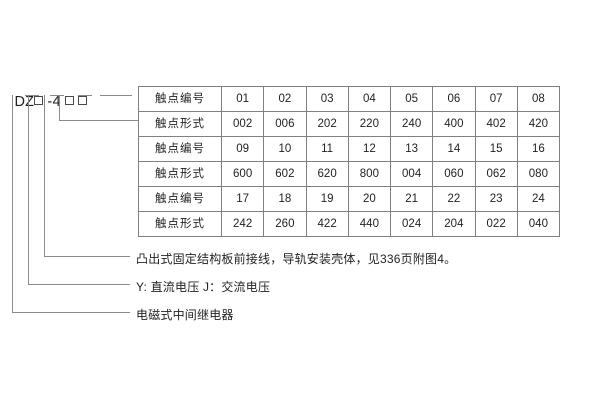 The height and width of the screenshot is (400, 600). What do you see at coordinates (242, 99) in the screenshot?
I see `cell: 01` at bounding box center [242, 99].